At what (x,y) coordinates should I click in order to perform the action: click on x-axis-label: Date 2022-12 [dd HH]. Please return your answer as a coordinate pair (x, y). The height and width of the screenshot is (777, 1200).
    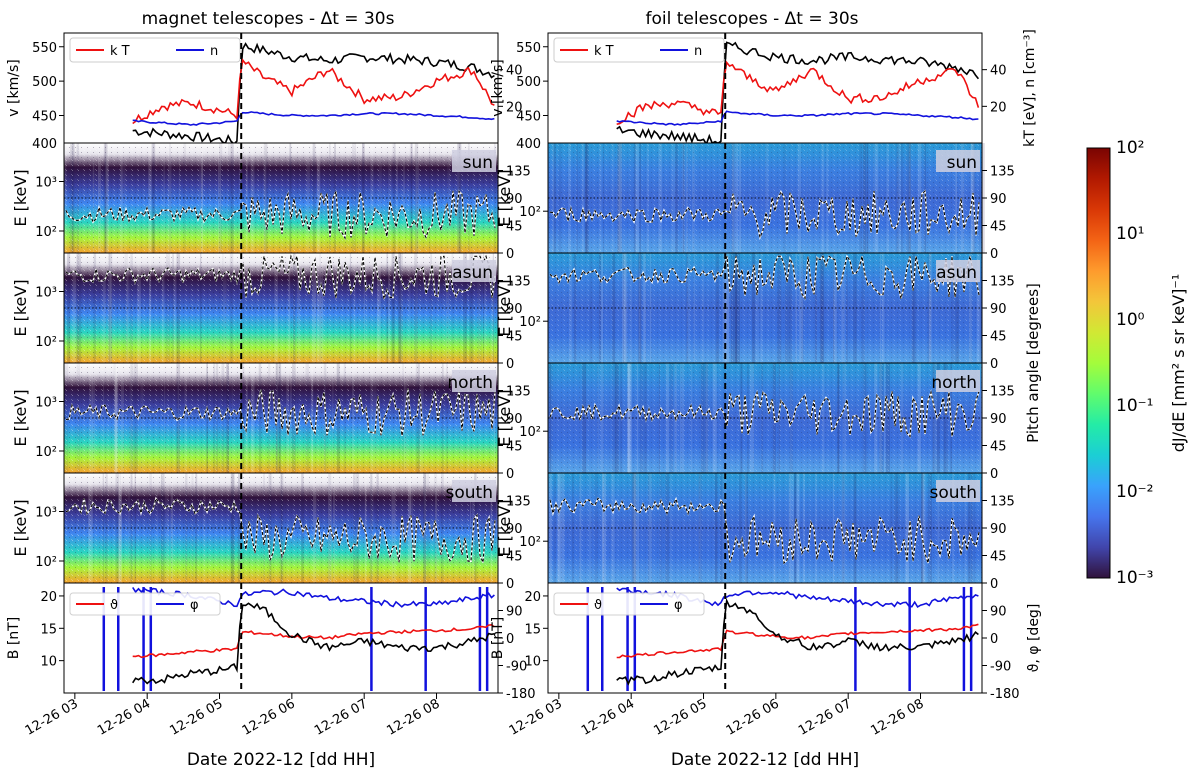
    Looking at the image, I should click on (281, 760).